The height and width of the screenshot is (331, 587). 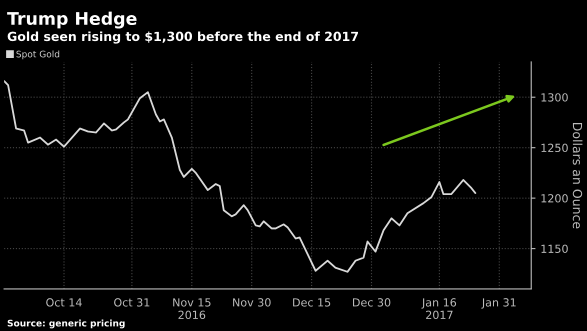 What do you see at coordinates (132, 302) in the screenshot?
I see `x-tick-label: Oct 31` at bounding box center [132, 302].